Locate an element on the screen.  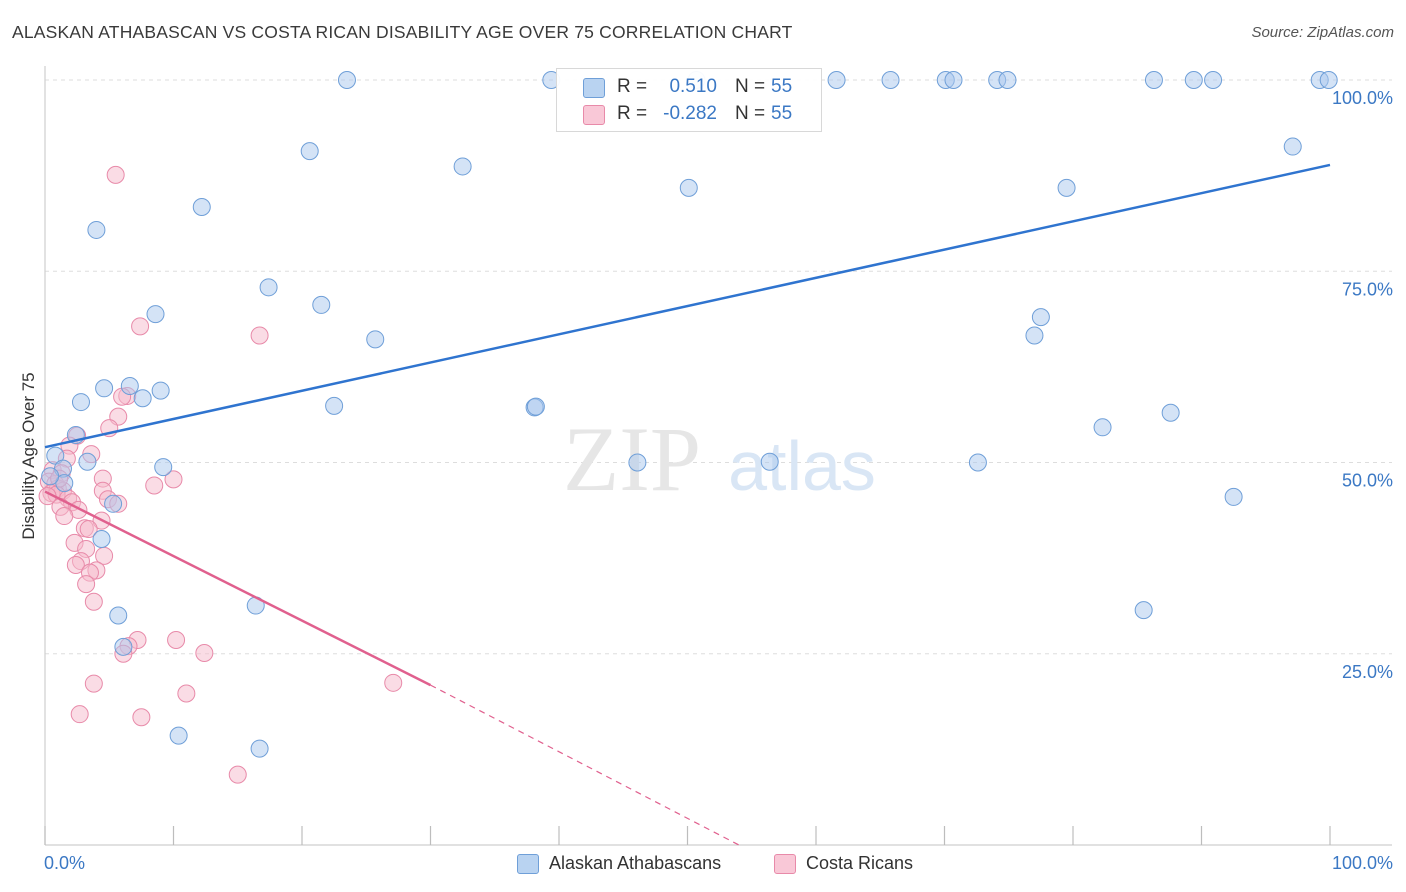
y-tick-label: 75.0% is located at coordinates (1367, 289).